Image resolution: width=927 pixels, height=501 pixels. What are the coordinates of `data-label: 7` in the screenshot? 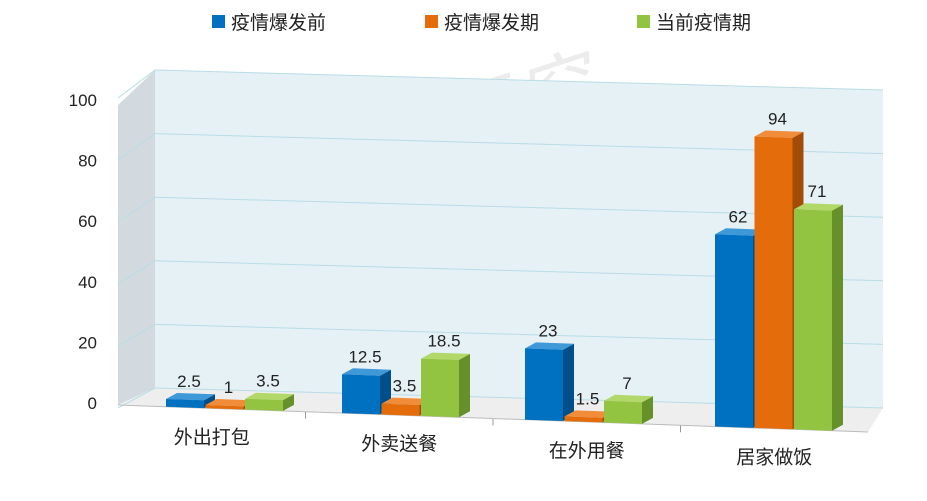 It's located at (626, 383).